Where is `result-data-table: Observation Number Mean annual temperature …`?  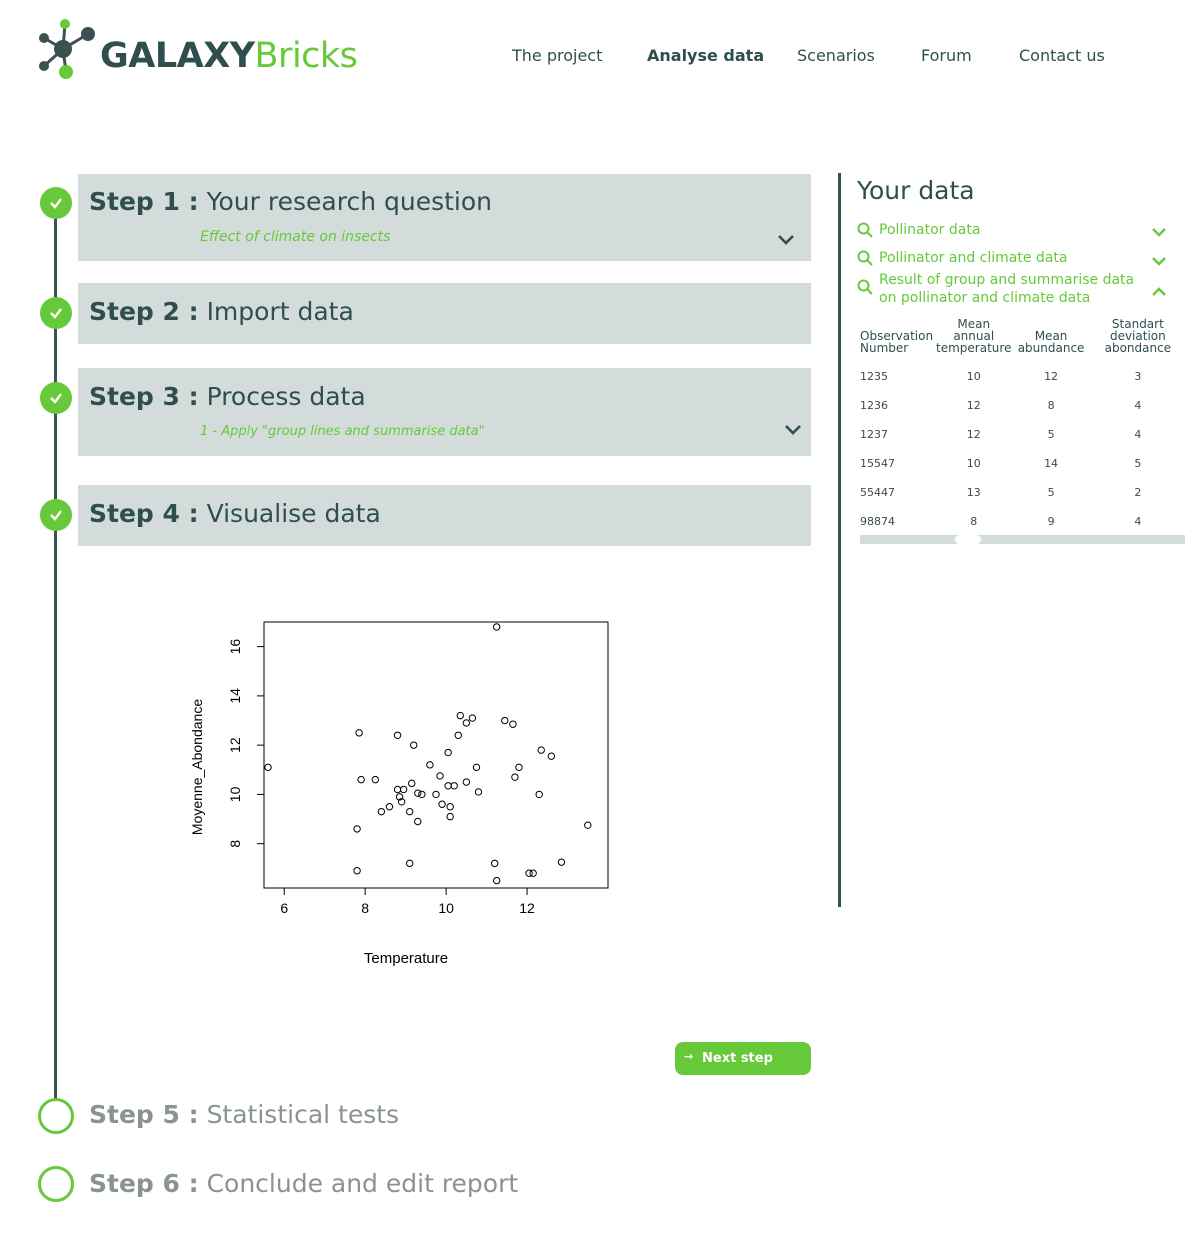 result-data-table: Observation Number Mean annual temperature … is located at coordinates (1023, 427).